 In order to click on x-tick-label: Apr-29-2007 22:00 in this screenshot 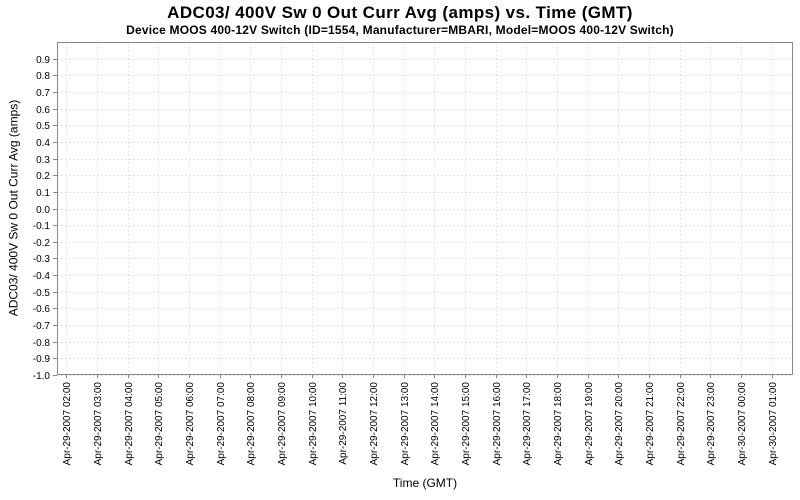, I will do `click(681, 424)`.